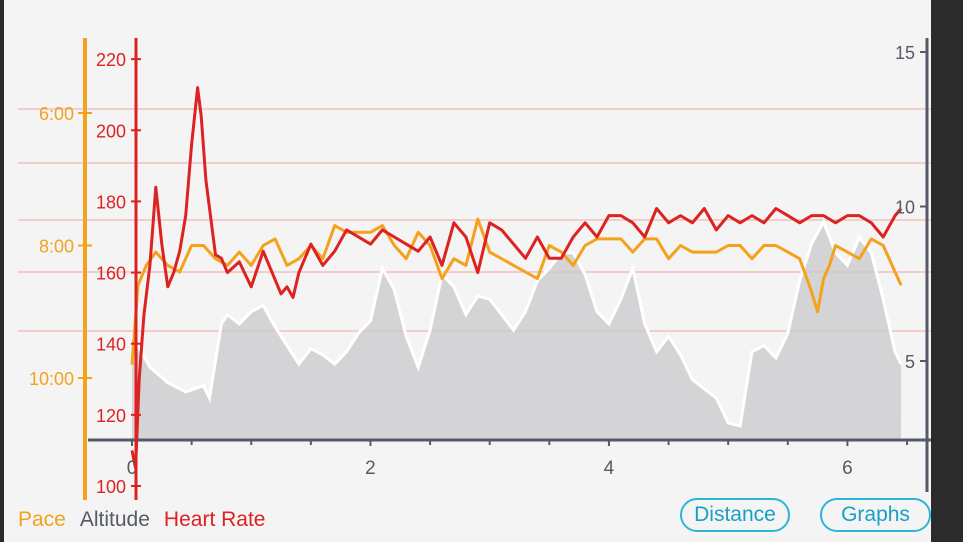  I want to click on heart-rate-tick-label: 180, so click(111, 202).